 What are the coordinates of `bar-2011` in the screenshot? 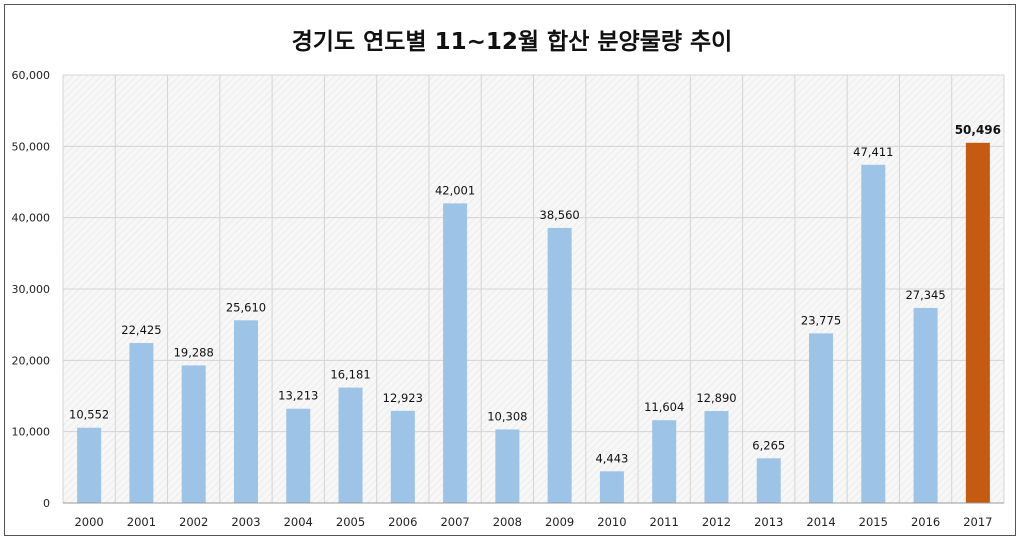 It's located at (664, 461).